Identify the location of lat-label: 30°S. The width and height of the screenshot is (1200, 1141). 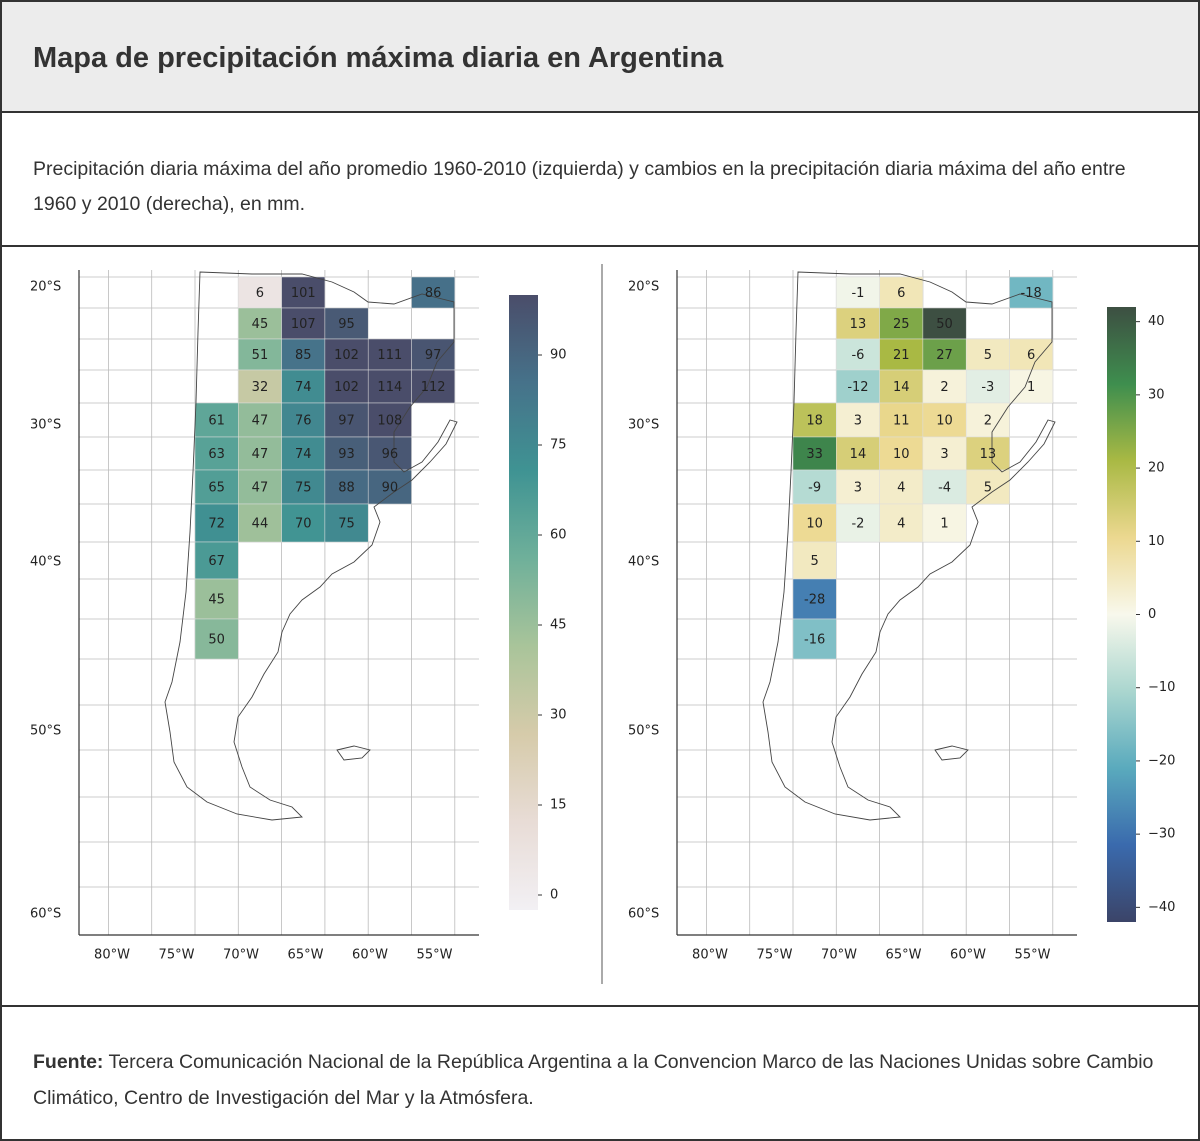
(643, 425).